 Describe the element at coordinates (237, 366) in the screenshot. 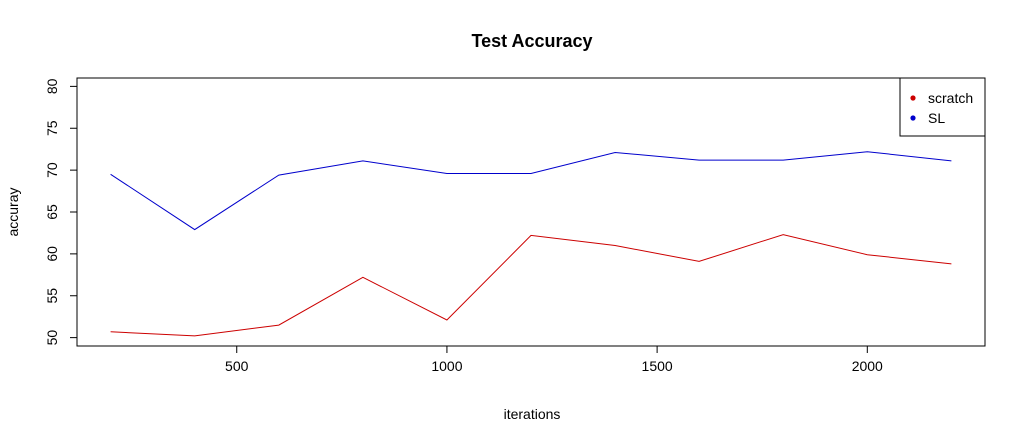

I see `x-tick-label: 500` at that location.